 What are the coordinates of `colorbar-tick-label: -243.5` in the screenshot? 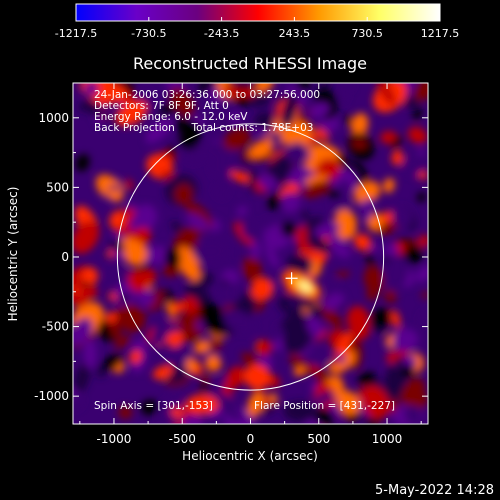 It's located at (221, 33).